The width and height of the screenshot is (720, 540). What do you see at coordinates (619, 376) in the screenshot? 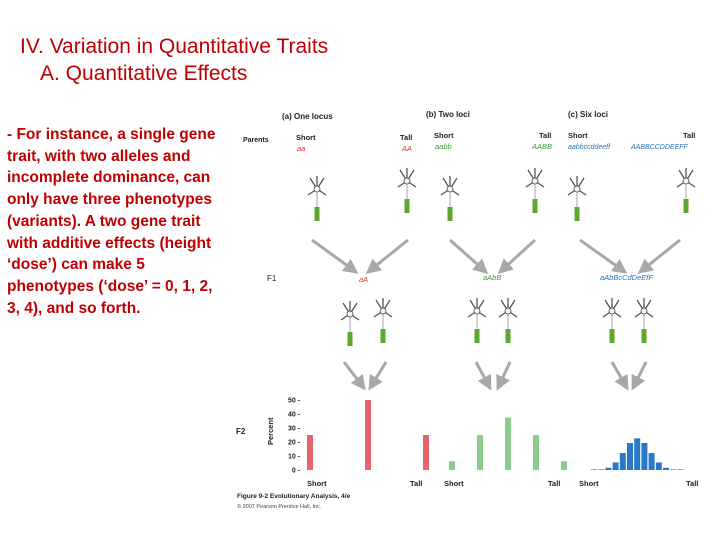
I see `arrow-c-f1-to-f2-left` at bounding box center [619, 376].